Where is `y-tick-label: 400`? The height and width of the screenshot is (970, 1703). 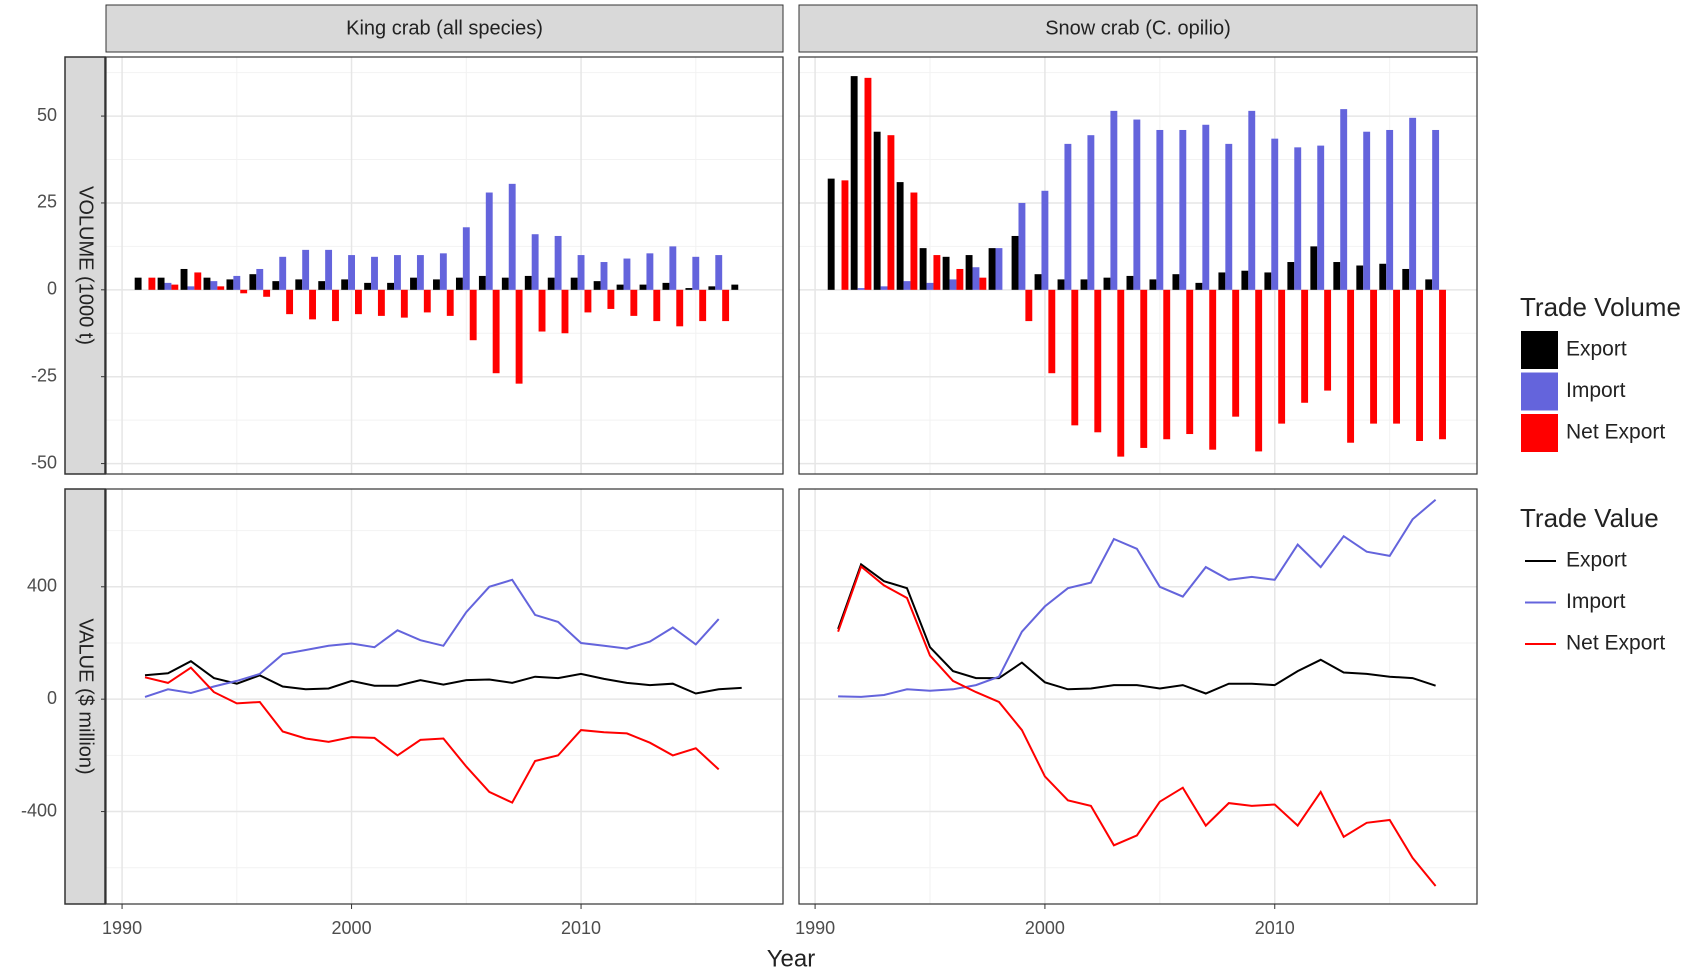 y-tick-label: 400 is located at coordinates (42, 586).